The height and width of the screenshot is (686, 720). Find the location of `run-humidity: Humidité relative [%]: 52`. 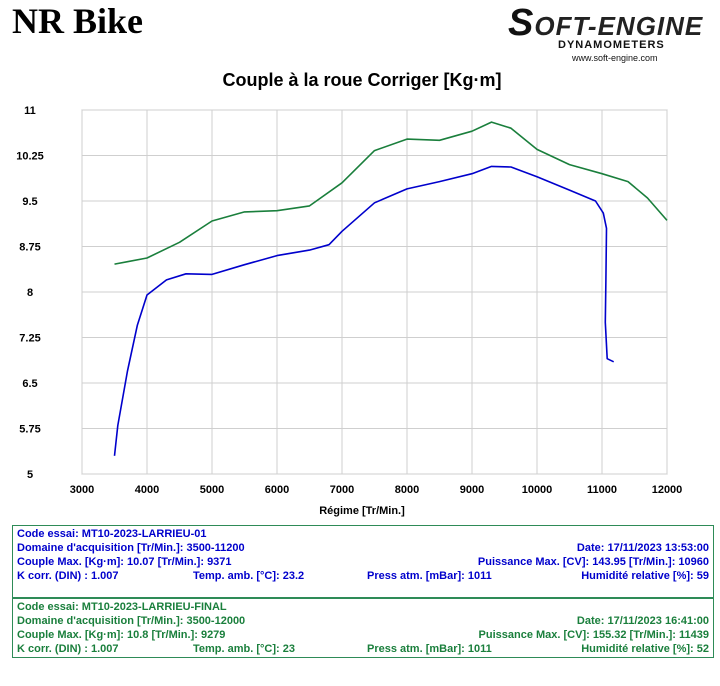

run-humidity: Humidité relative [%]: 52 is located at coordinates (645, 649).